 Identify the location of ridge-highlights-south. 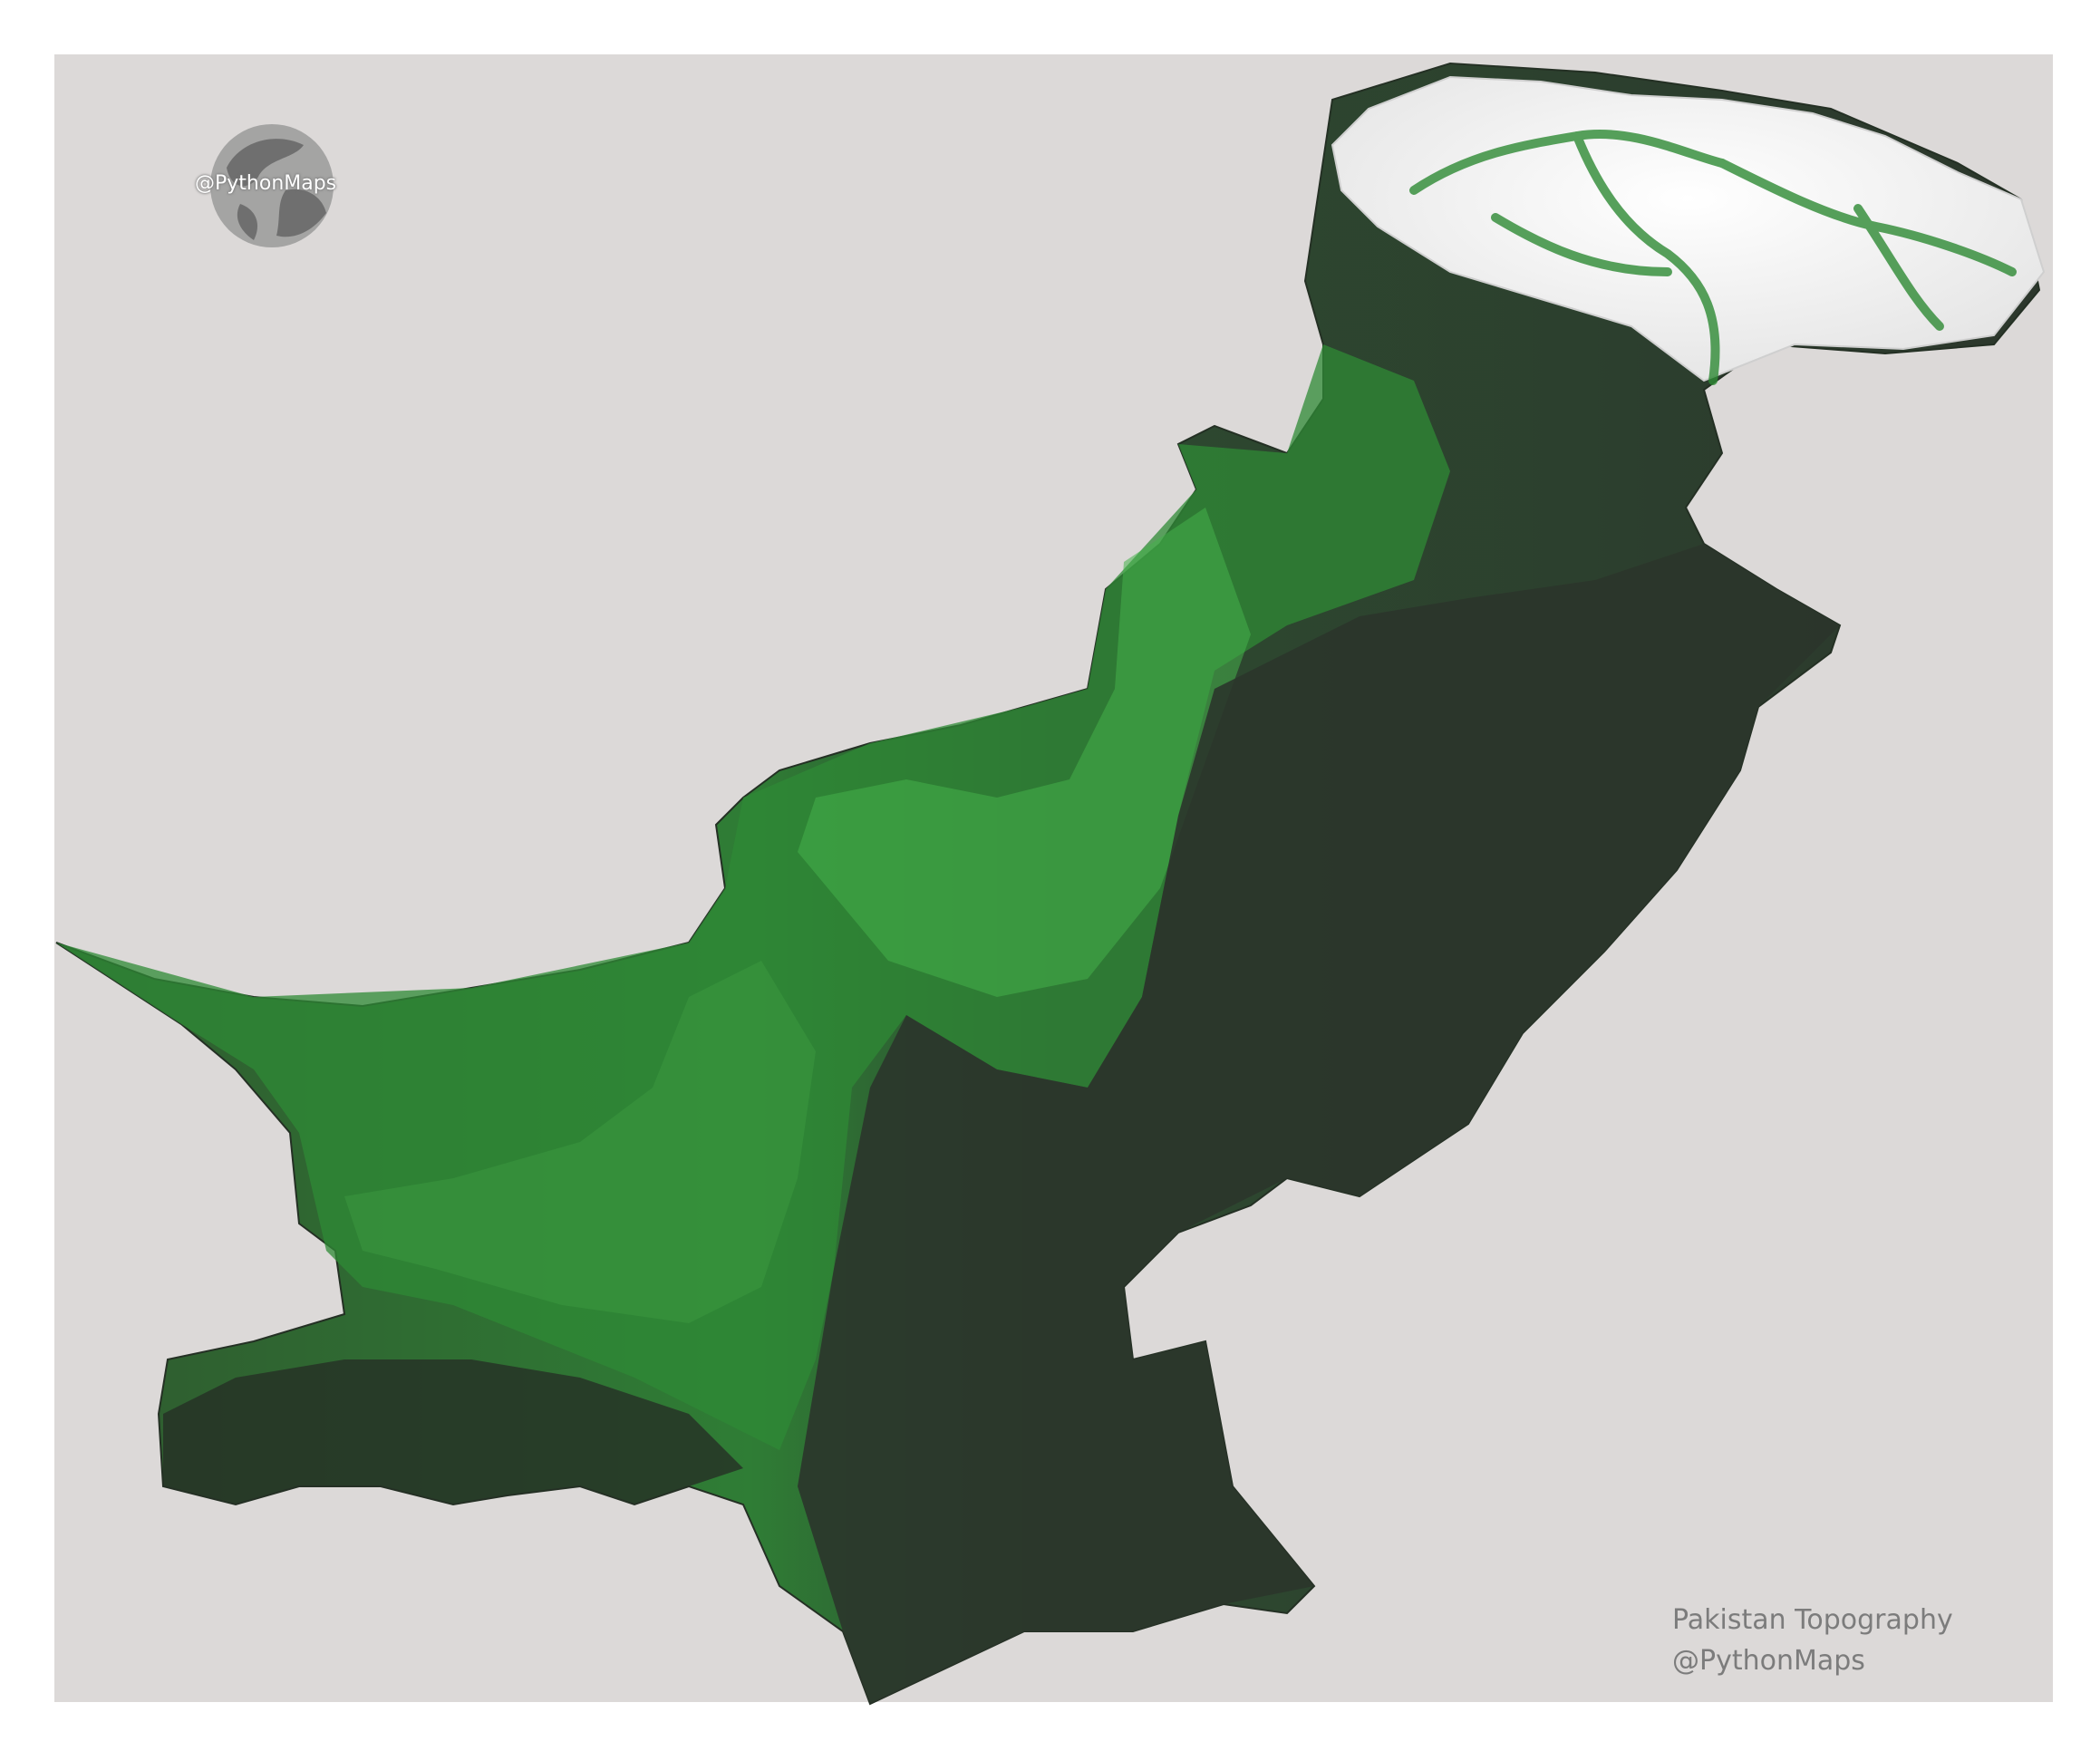
(580, 1142).